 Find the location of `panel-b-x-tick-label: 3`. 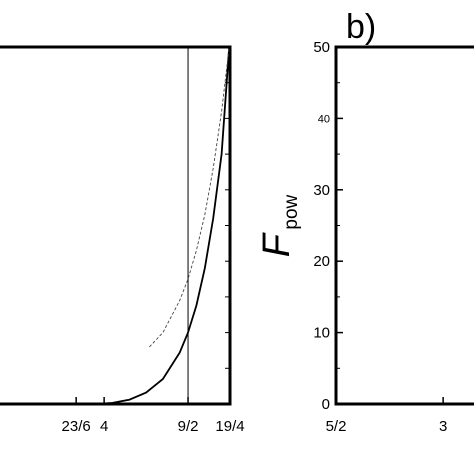

panel-b-x-tick-label: 3 is located at coordinates (443, 426).